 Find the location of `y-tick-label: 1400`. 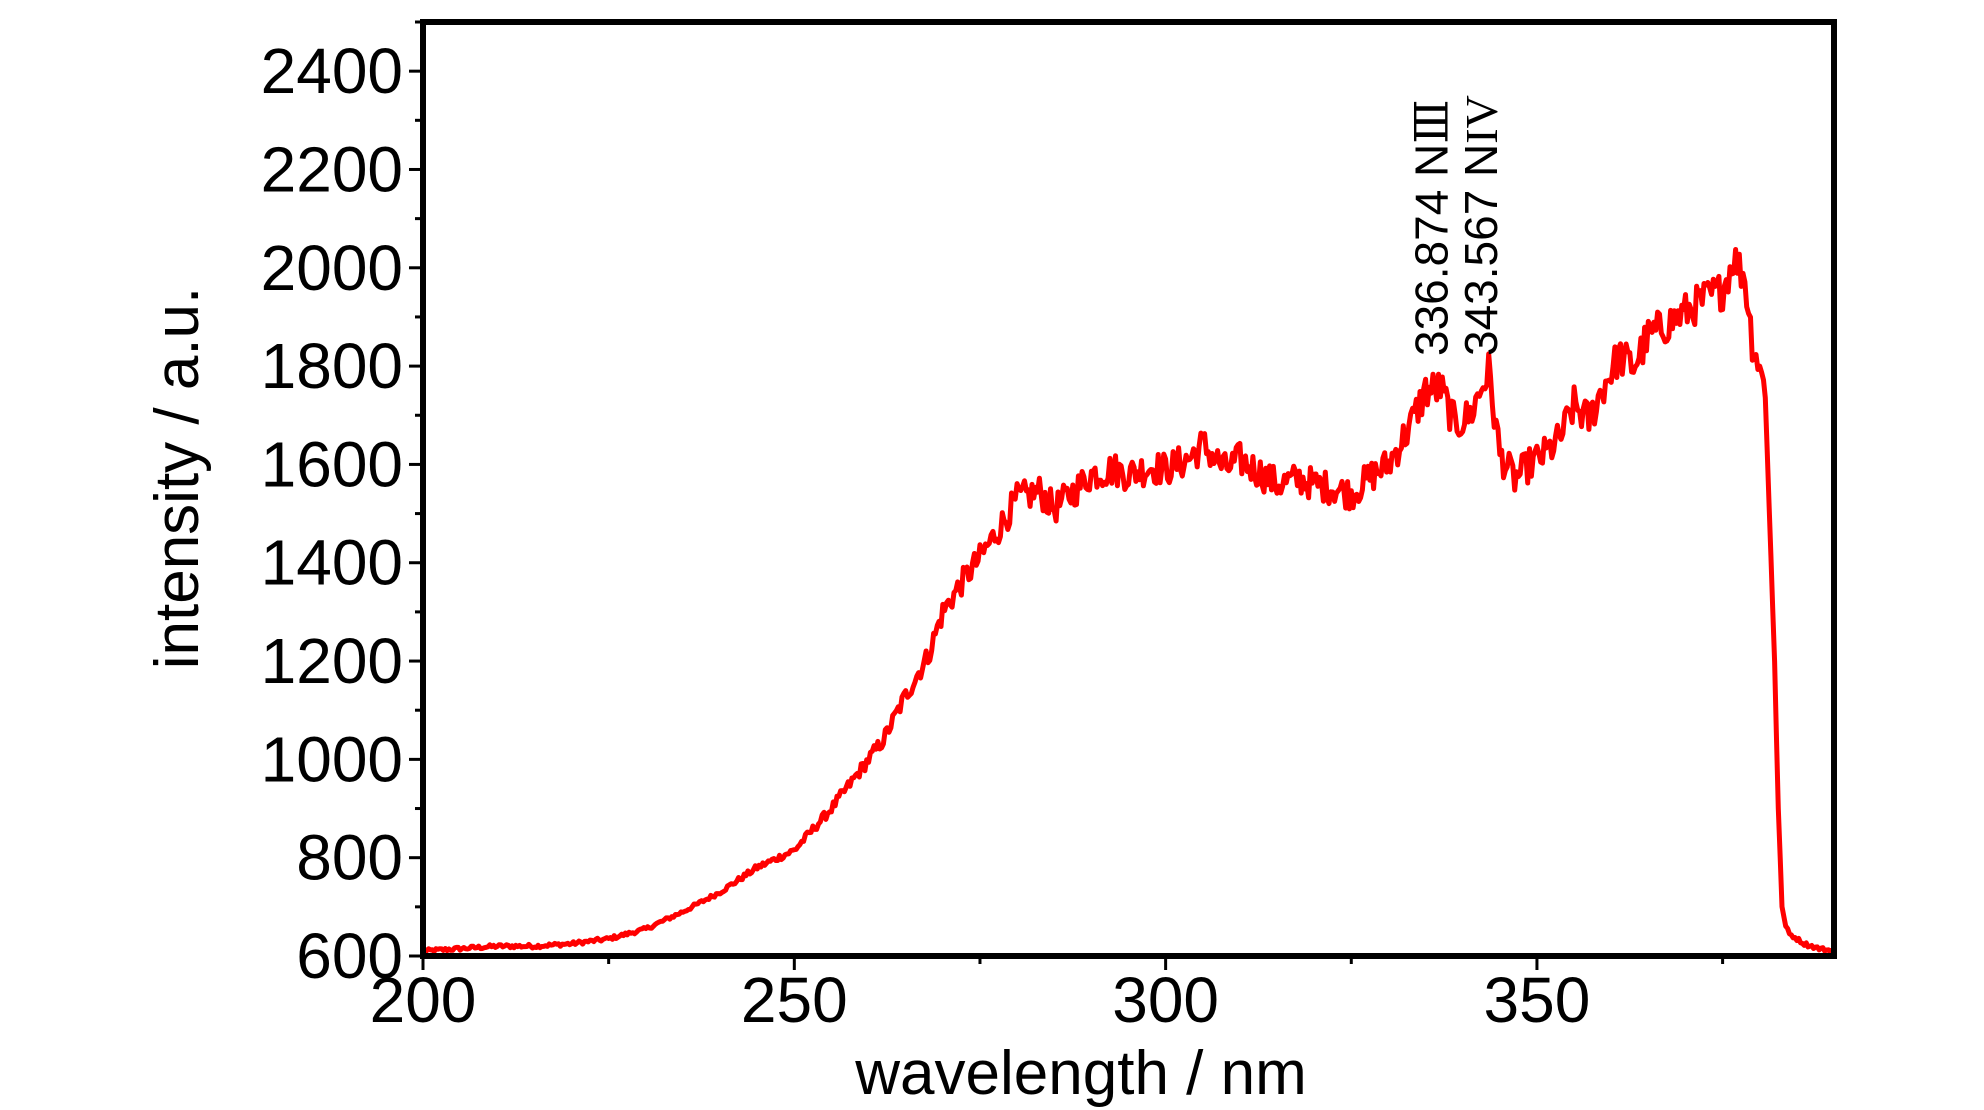

y-tick-label: 1400 is located at coordinates (332, 563).